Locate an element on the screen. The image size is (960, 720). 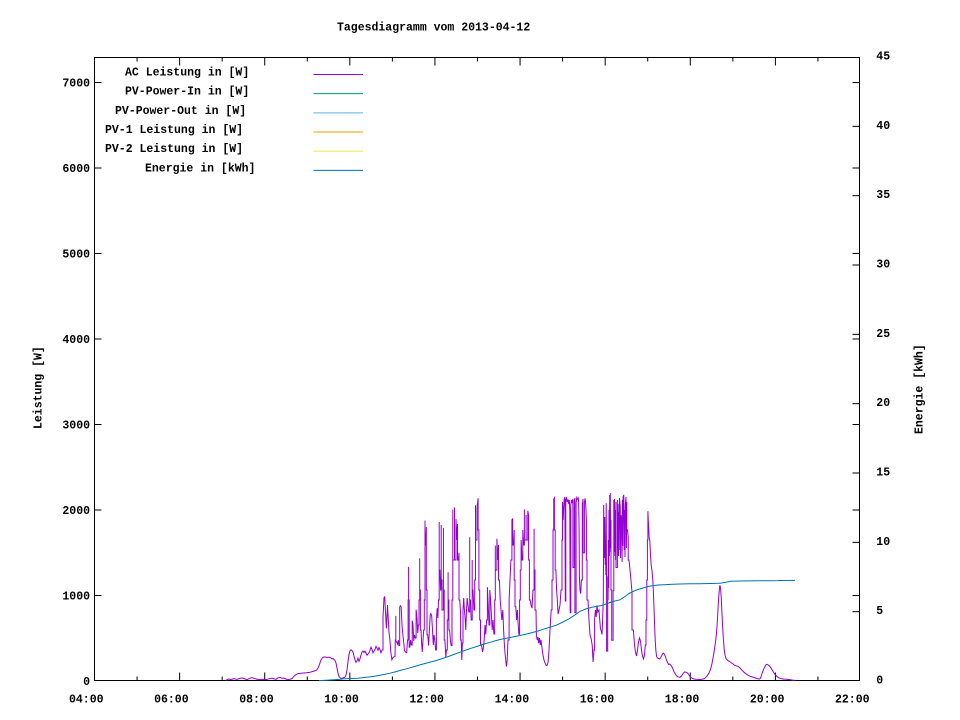
svg-text: 10:00 is located at coordinates (341, 700).